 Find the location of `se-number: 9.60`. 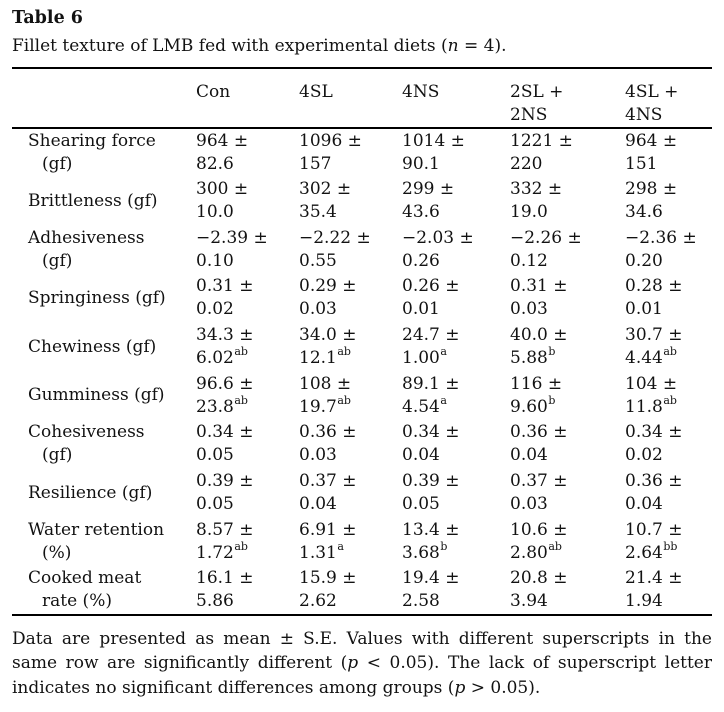

se-number: 9.60 is located at coordinates (529, 406).